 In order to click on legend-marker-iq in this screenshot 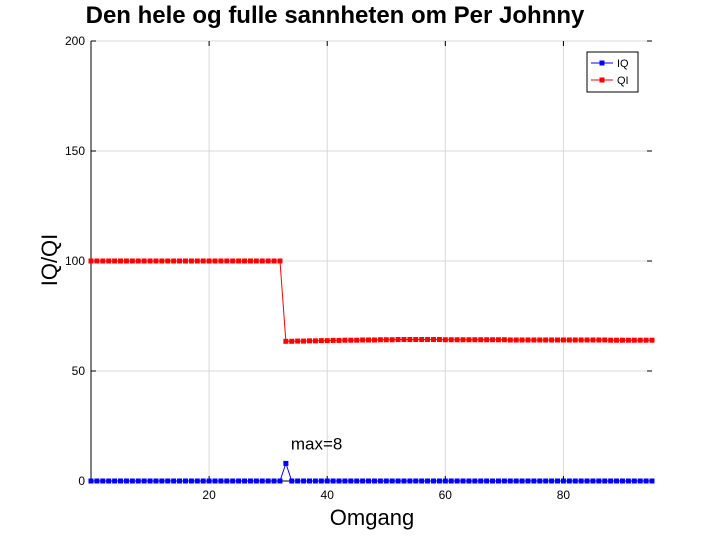, I will do `click(602, 63)`.